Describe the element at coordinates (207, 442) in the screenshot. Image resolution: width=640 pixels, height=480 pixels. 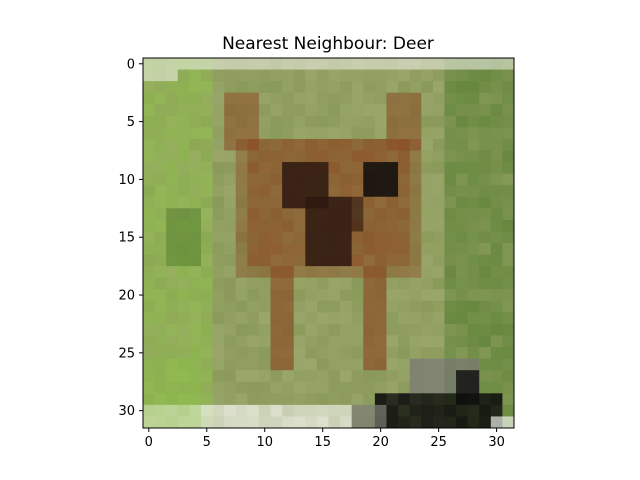
I see `x-tick-label: 5` at that location.